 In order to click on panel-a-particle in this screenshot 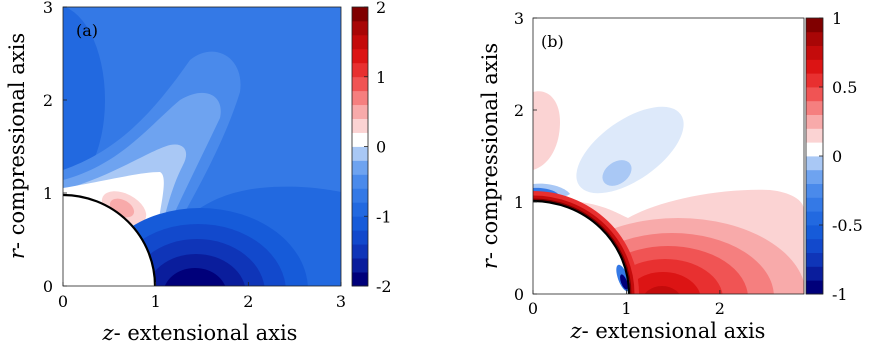, I will do `click(109, 240)`.